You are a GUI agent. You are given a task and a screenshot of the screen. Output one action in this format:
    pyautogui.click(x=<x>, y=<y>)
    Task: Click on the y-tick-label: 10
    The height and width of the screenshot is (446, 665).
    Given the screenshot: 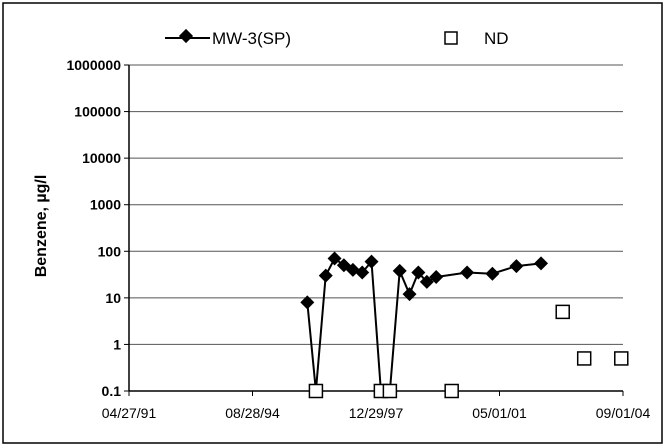 What is the action you would take?
    pyautogui.click(x=113, y=298)
    